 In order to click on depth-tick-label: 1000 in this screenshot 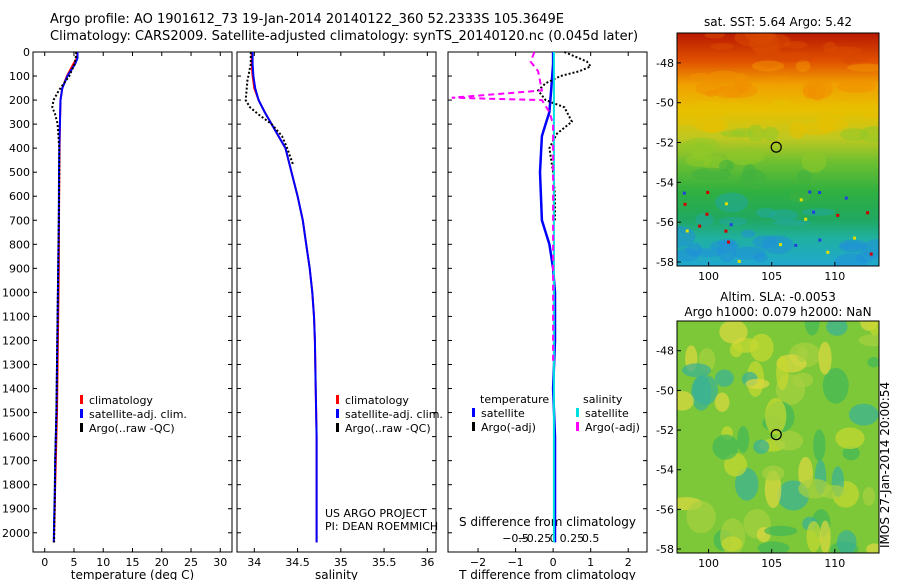, I will do `click(16, 292)`.